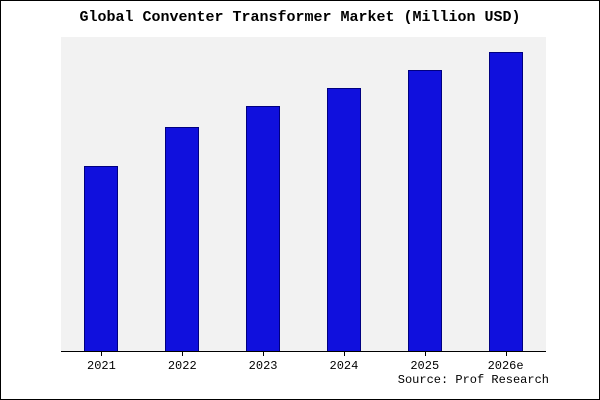 This screenshot has height=400, width=600. What do you see at coordinates (344, 366) in the screenshot?
I see `x-label-2024: 2024` at bounding box center [344, 366].